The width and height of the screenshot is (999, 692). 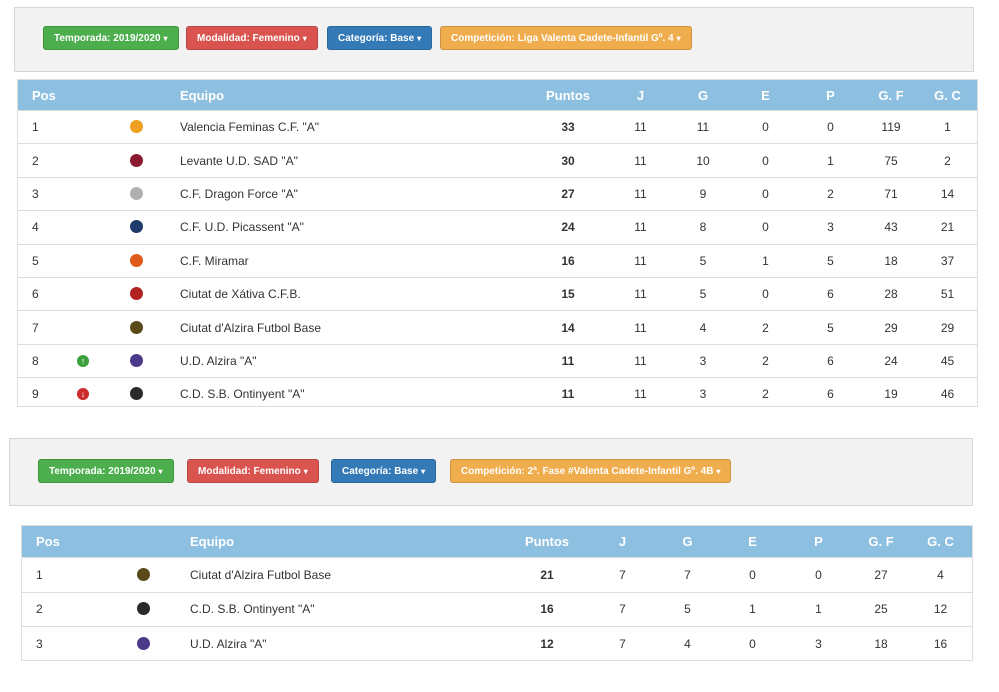 I want to click on mode-dropdown-2: Modalidad: Femenino ▾, so click(x=253, y=471).